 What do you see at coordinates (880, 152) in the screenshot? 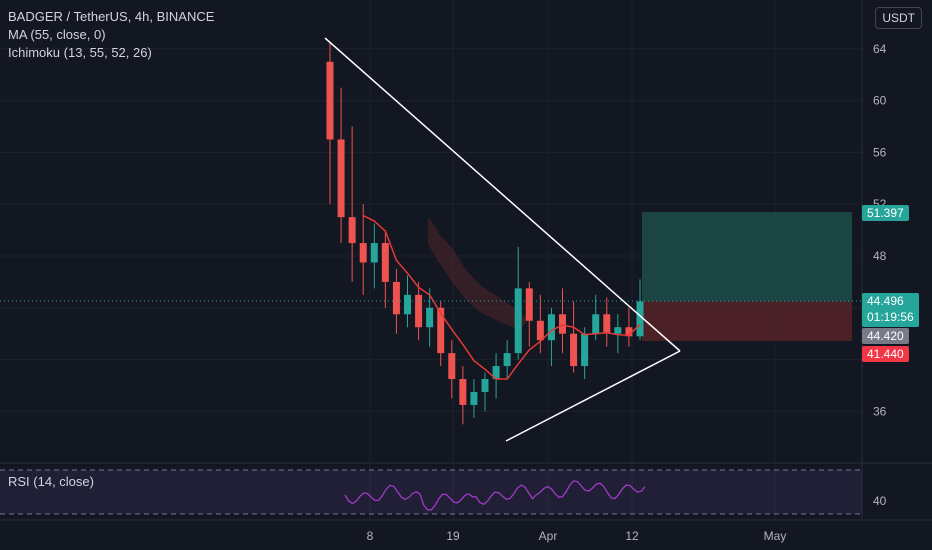
I see `price-tick-label: 56` at bounding box center [880, 152].